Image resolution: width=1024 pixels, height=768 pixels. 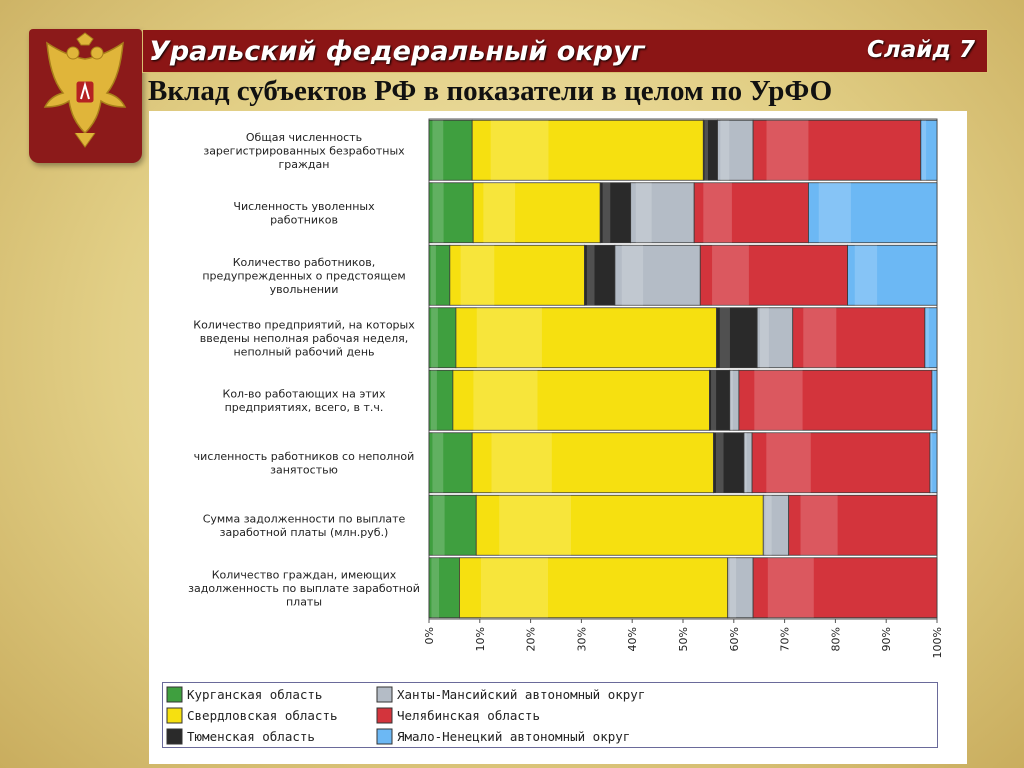 What do you see at coordinates (937, 642) in the screenshot?
I see `x-tick-label: 100%` at bounding box center [937, 642].